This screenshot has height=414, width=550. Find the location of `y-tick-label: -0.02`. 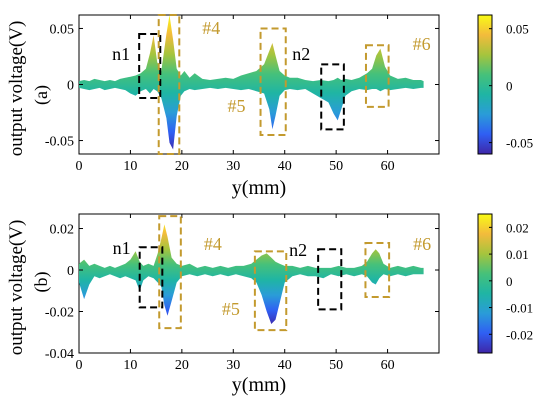

y-tick-label: -0.02 is located at coordinates (59, 313).